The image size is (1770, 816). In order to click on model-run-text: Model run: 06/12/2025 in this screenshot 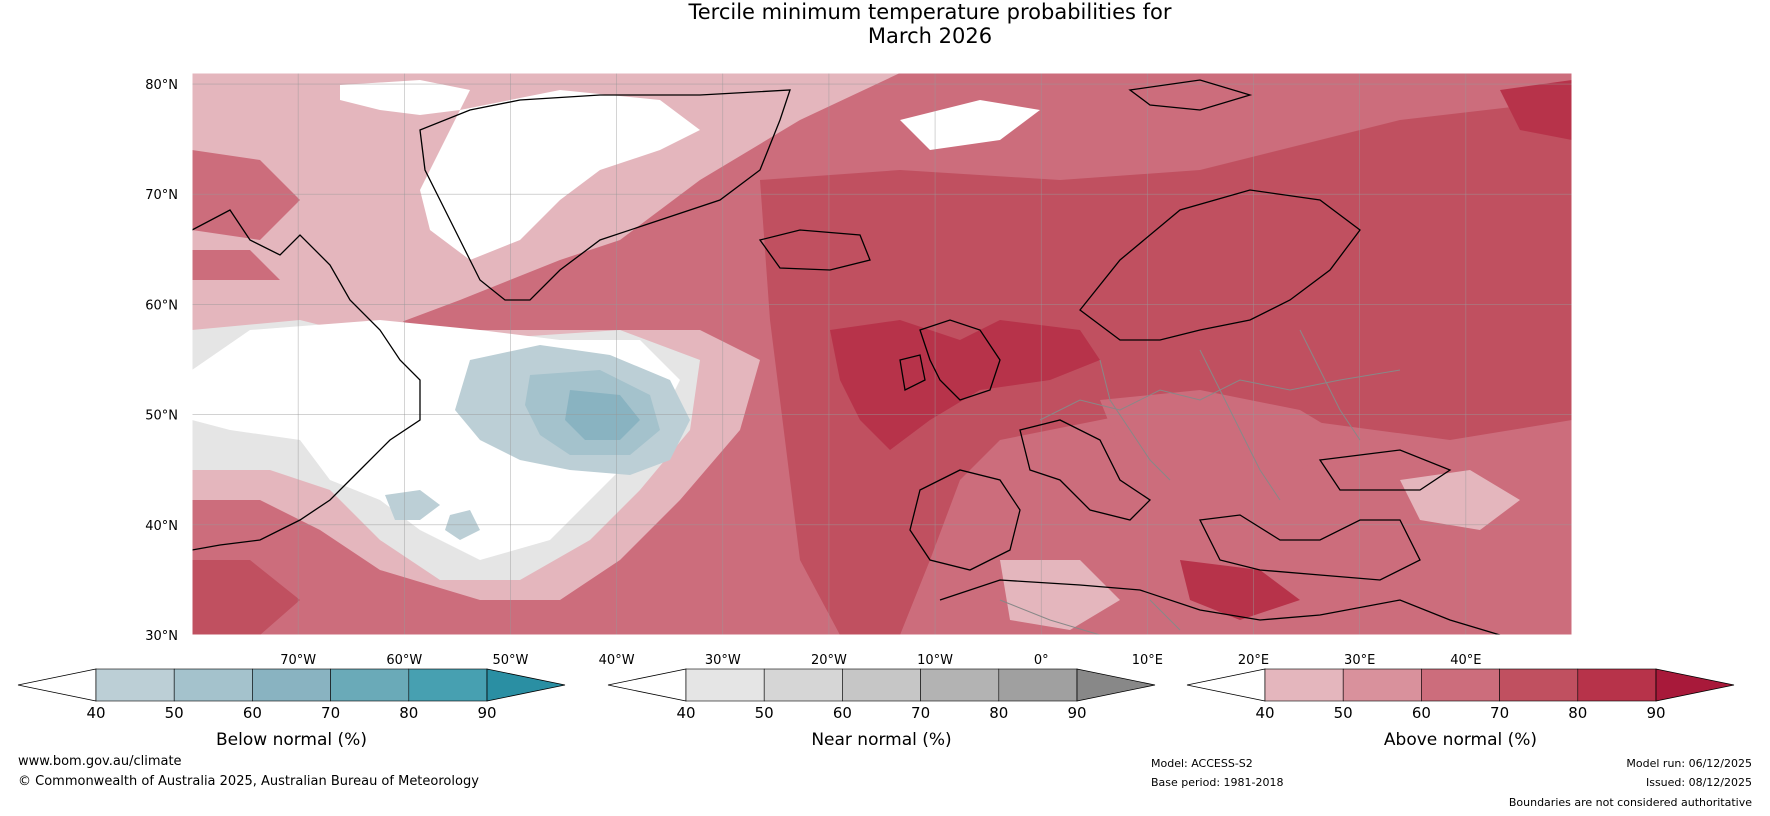, I will do `click(1689, 763)`.